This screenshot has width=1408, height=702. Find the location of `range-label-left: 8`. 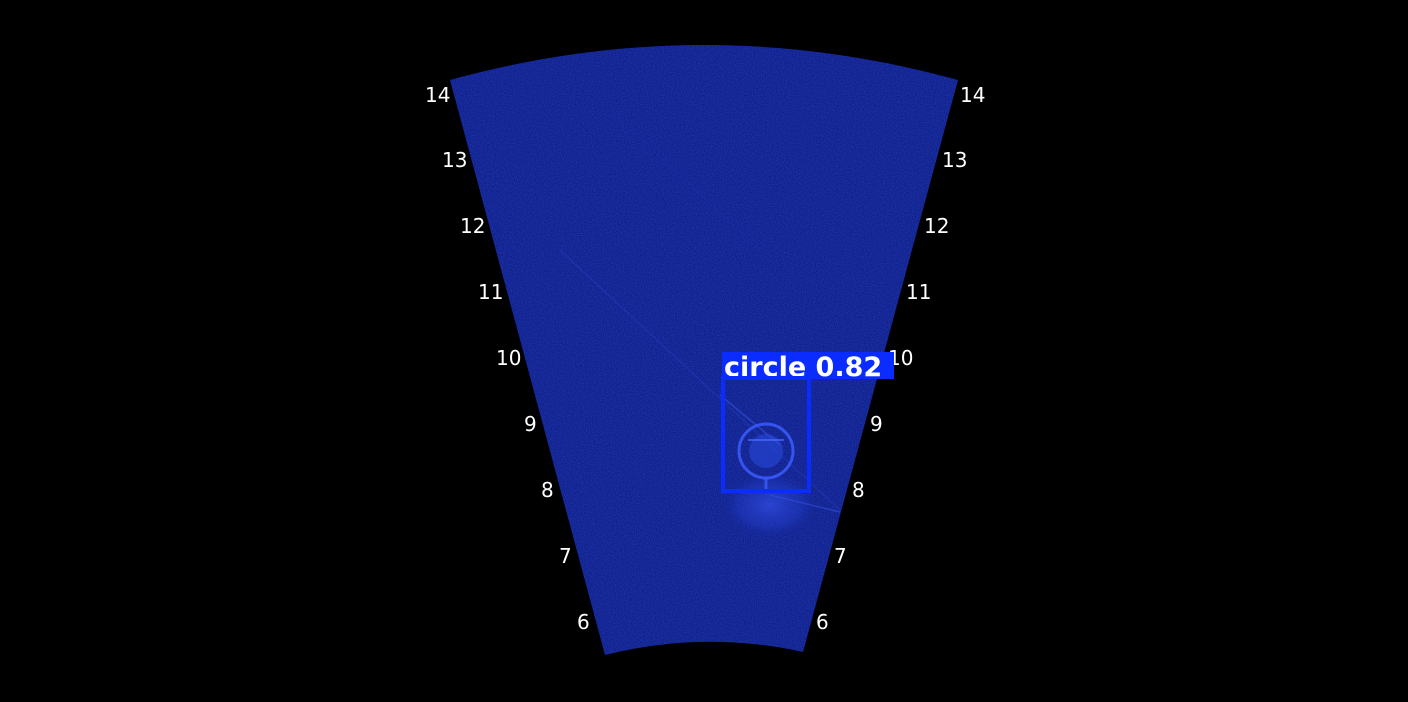

range-label-left: 8 is located at coordinates (547, 490).